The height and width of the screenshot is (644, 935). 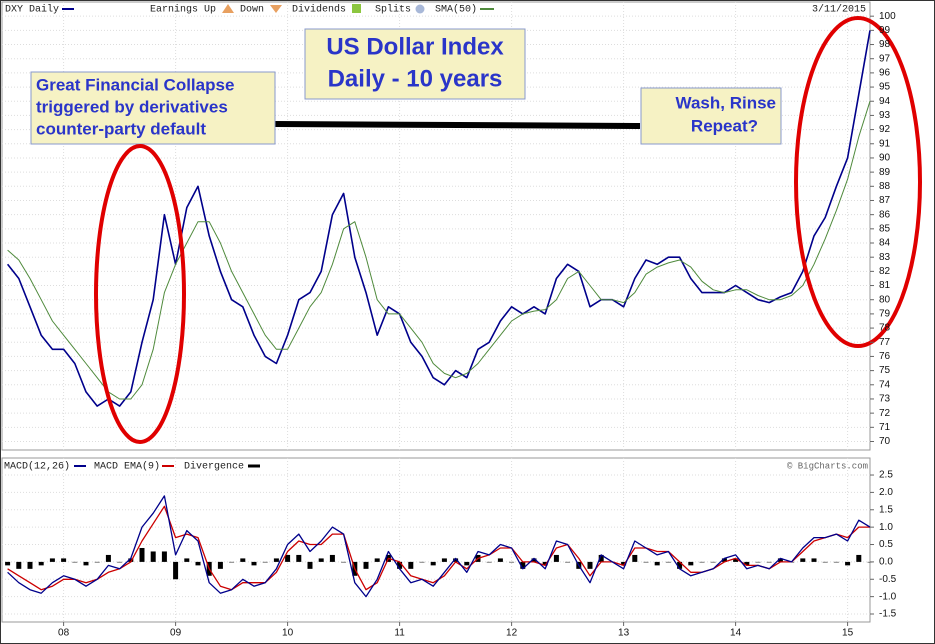 I want to click on y-tick-label: 87, so click(x=885, y=200).